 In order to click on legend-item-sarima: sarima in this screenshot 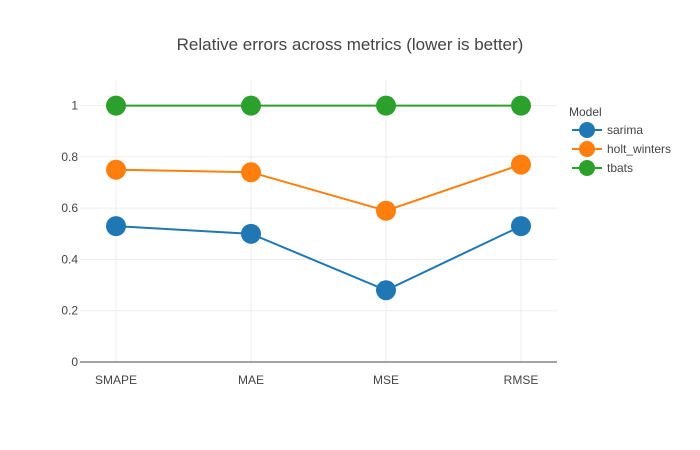, I will do `click(607, 130)`.